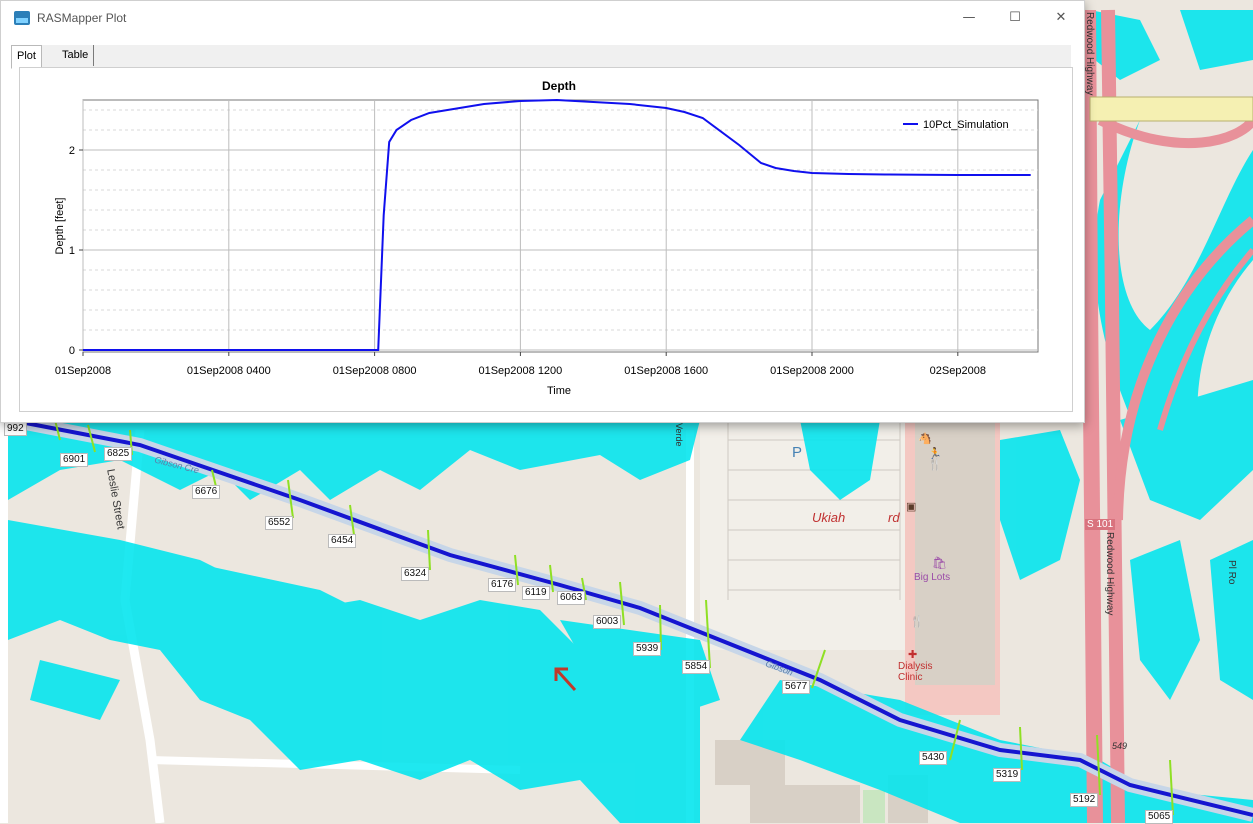 The image size is (1253, 824). I want to click on minor-street, so click(335, 765).